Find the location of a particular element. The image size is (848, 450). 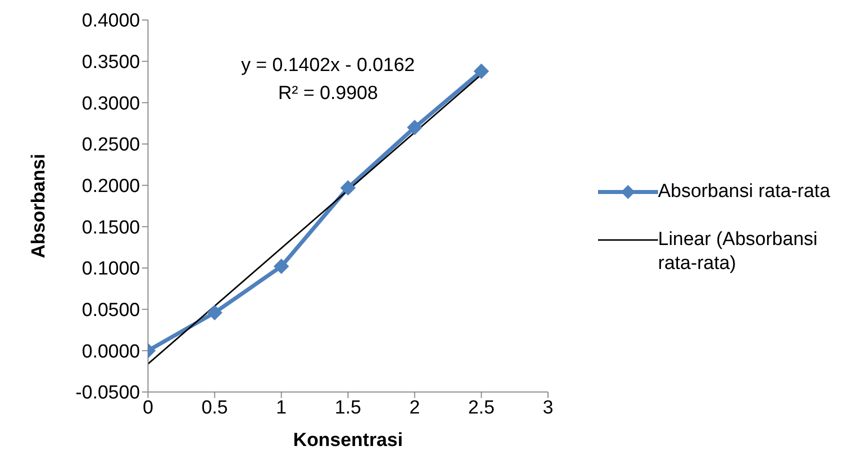

y-tick-label: 0.4000 is located at coordinates (111, 21).